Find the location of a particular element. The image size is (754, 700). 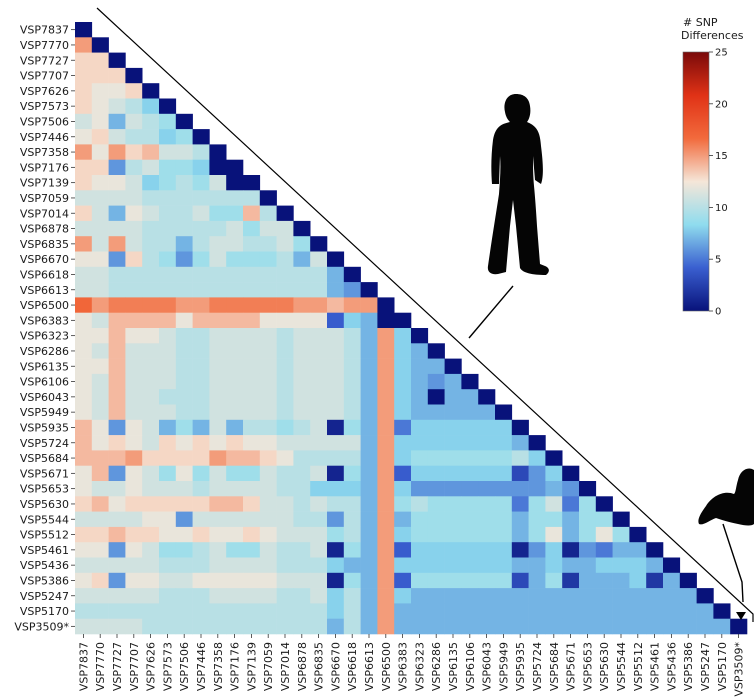

heatmap-cell-VSP5724-VSP5935 is located at coordinates (520, 443).